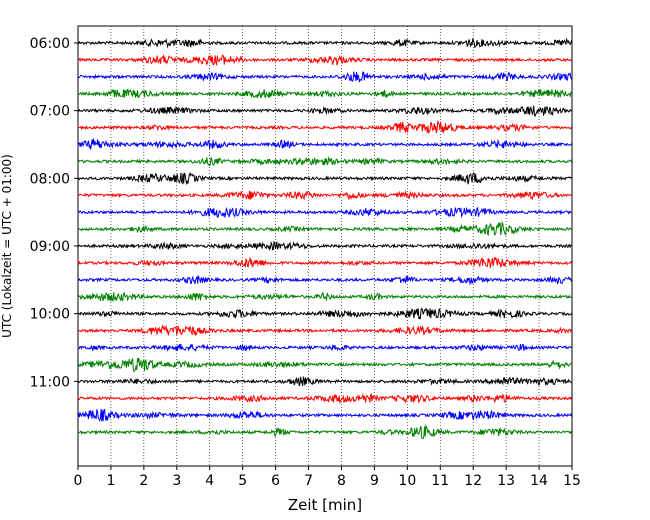 This screenshot has height=520, width=650. I want to click on y-tick-label-0800: 08:00, so click(50, 179).